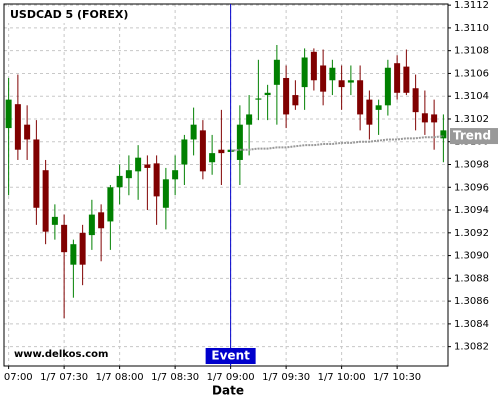  Describe the element at coordinates (471, 301) in the screenshot. I see `y-tick-label: 1.3086` at that location.